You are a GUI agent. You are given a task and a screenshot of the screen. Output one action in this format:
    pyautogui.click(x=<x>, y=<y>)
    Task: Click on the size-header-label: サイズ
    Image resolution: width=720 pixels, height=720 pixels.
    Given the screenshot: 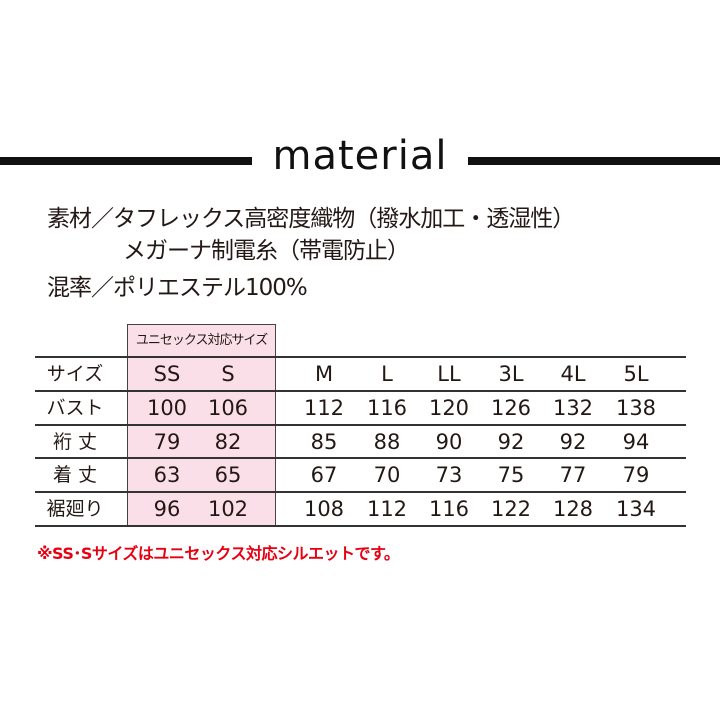 What is the action you would take?
    pyautogui.click(x=75, y=374)
    